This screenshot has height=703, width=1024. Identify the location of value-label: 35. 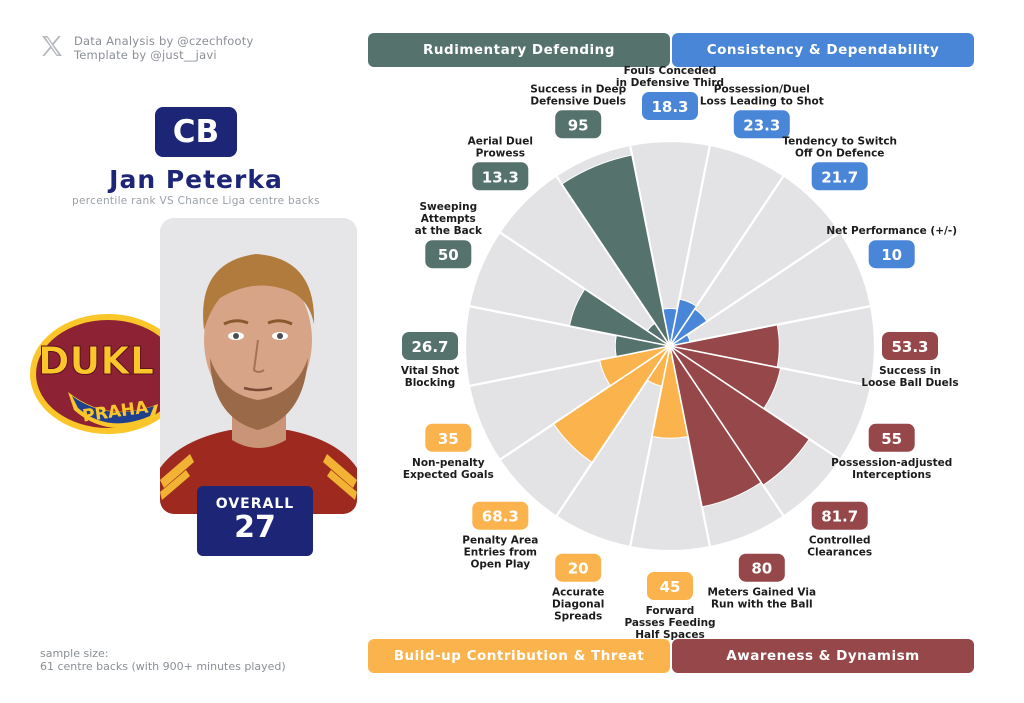
(448, 439).